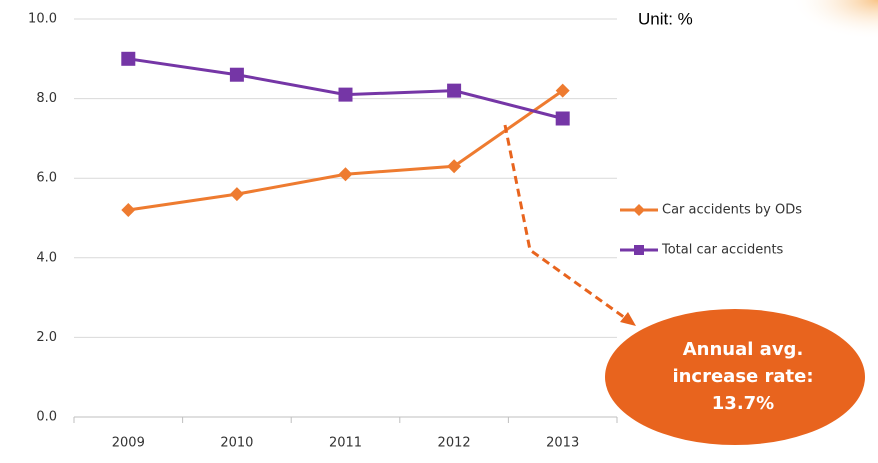  What do you see at coordinates (345, 443) in the screenshot?
I see `x-tick-label: 2011` at bounding box center [345, 443].